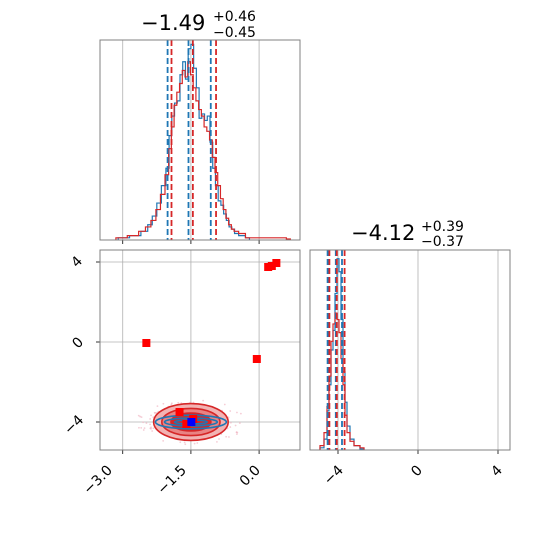  What do you see at coordinates (442, 242) in the screenshot?
I see `param2-title-minus: −0.37` at bounding box center [442, 242].